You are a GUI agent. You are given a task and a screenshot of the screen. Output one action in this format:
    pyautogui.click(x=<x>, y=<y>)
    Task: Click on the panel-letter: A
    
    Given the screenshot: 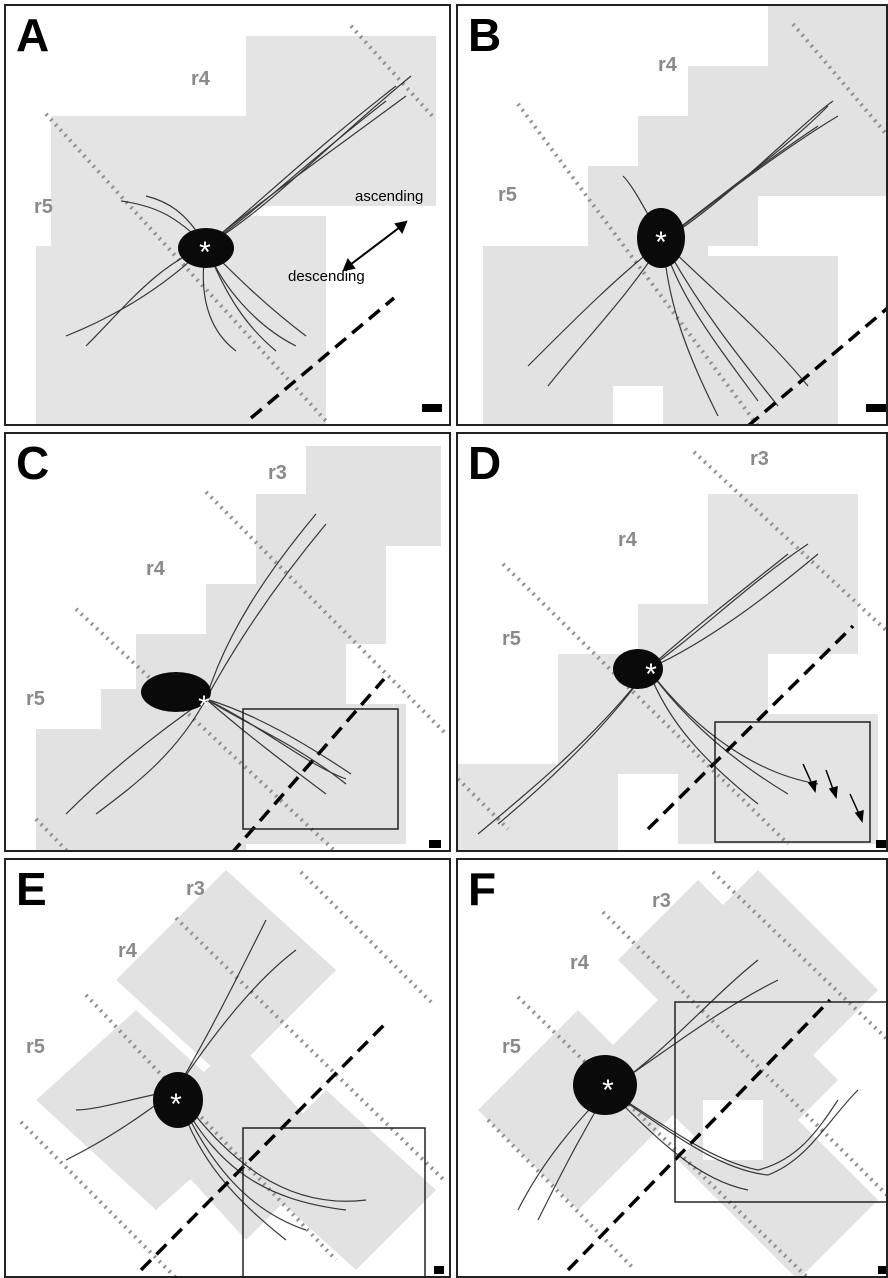 What is the action you would take?
    pyautogui.click(x=33, y=35)
    